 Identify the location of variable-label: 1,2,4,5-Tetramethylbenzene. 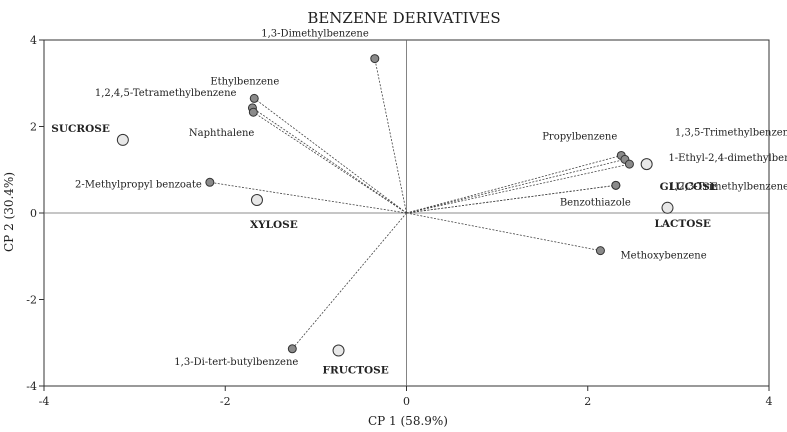
(166, 93).